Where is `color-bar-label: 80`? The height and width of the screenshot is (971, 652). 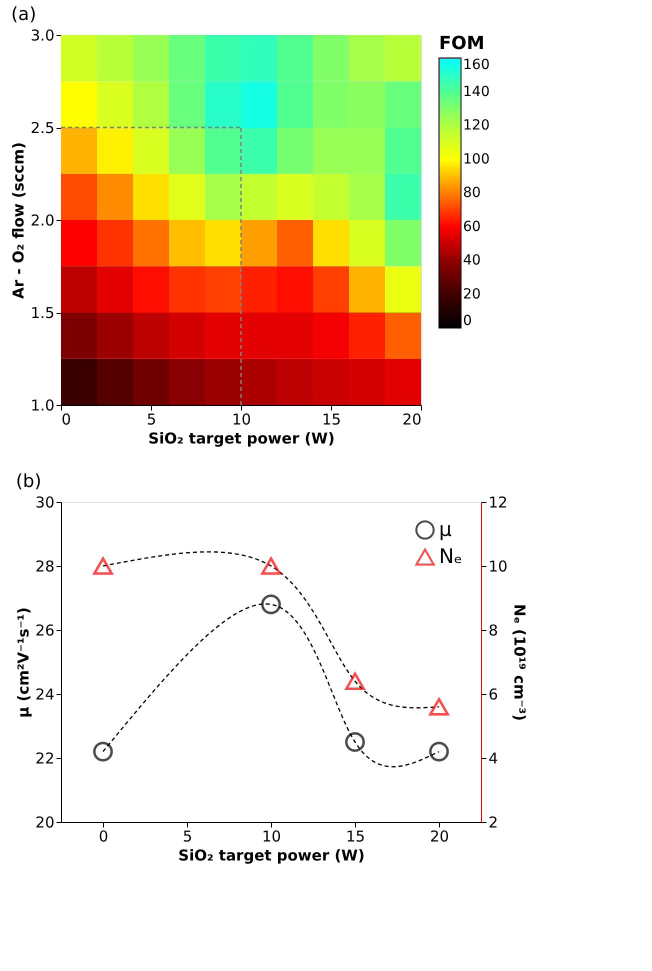
color-bar-label: 80 is located at coordinates (472, 193).